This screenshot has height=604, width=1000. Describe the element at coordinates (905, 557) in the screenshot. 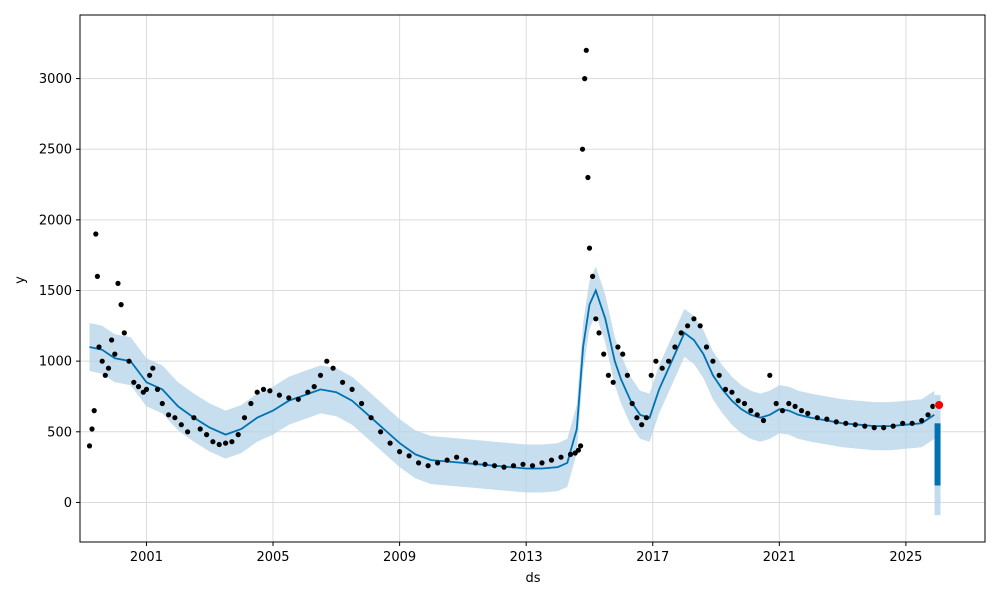

I see `x-tick-label: 2025` at that location.